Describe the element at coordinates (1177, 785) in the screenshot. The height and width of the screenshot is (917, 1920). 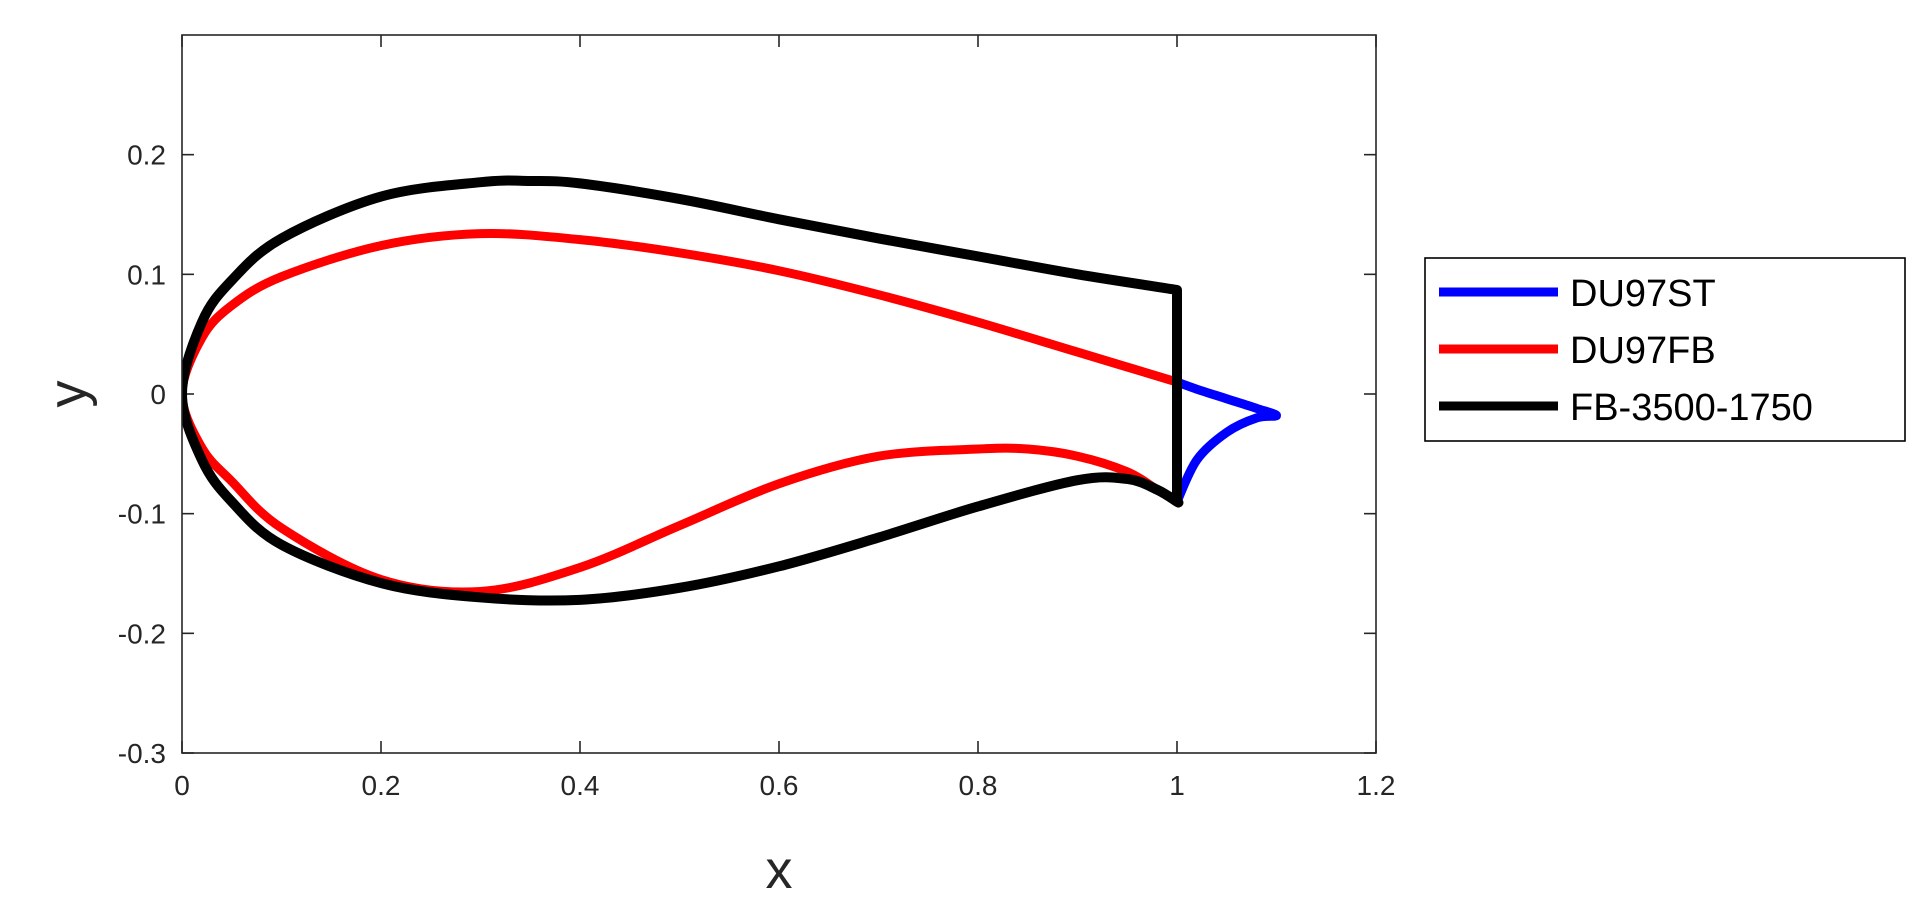
I see `x-tick-label: 1` at that location.